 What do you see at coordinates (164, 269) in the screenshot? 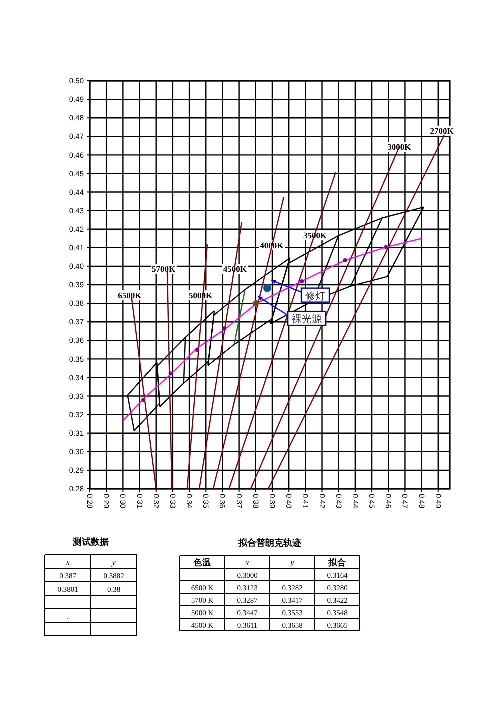
I see `annotation: 5700K` at bounding box center [164, 269].